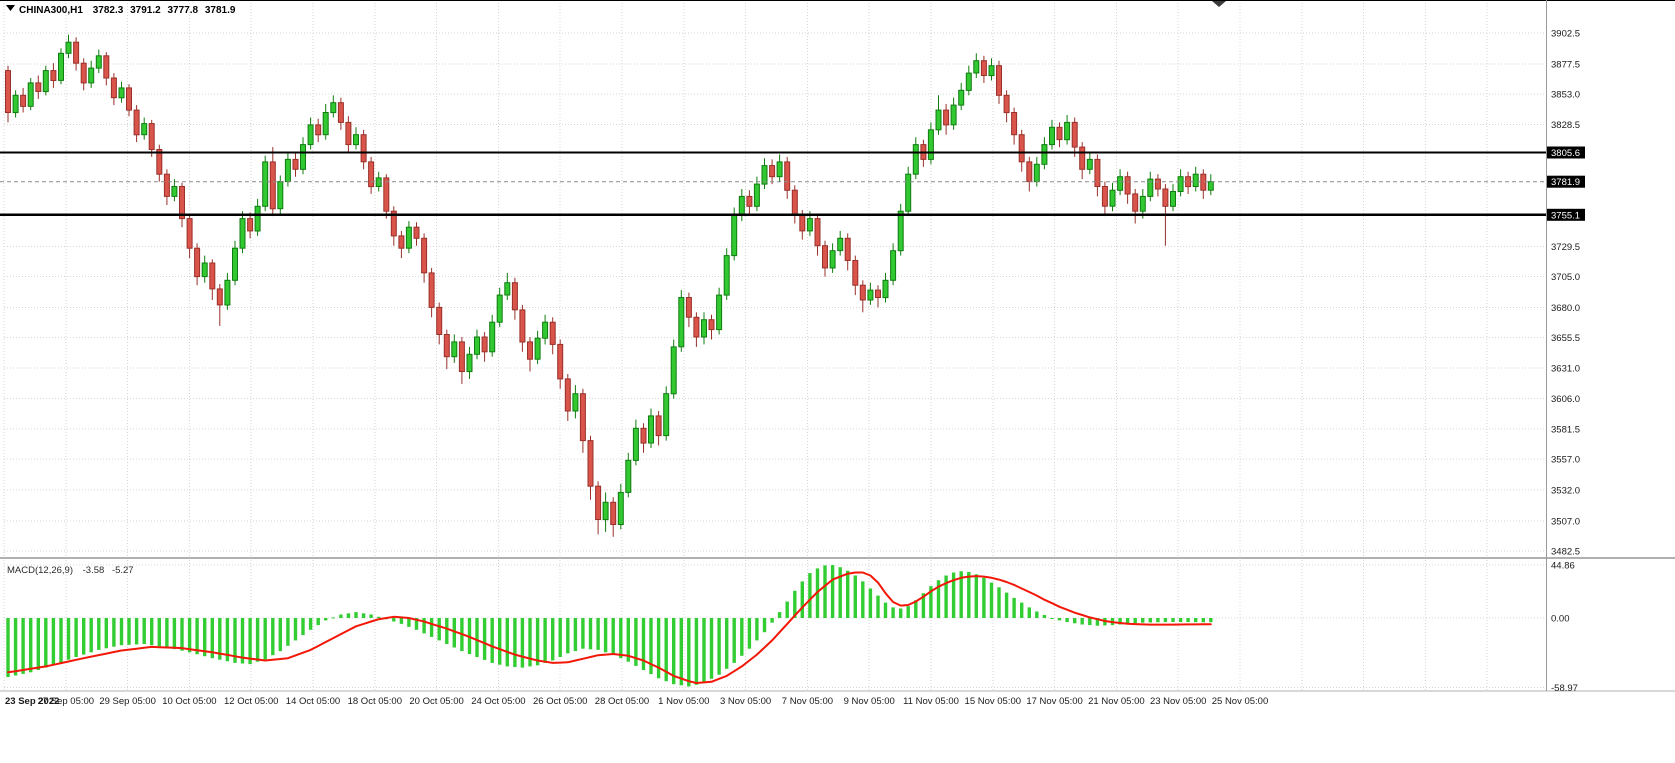 This screenshot has height=763, width=1675. I want to click on symbol-dropdown-icon, so click(10, 8).